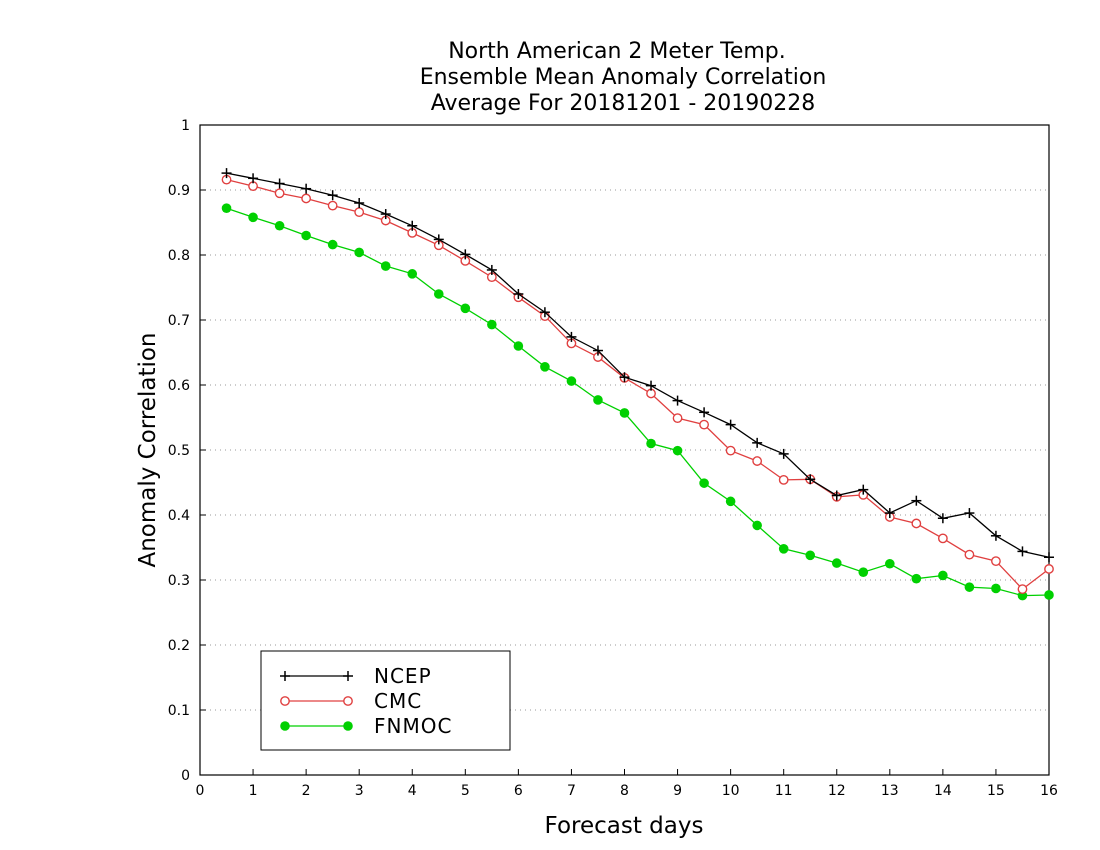 The width and height of the screenshot is (1100, 850). What do you see at coordinates (837, 791) in the screenshot?
I see `x-tick-label: 12` at bounding box center [837, 791].